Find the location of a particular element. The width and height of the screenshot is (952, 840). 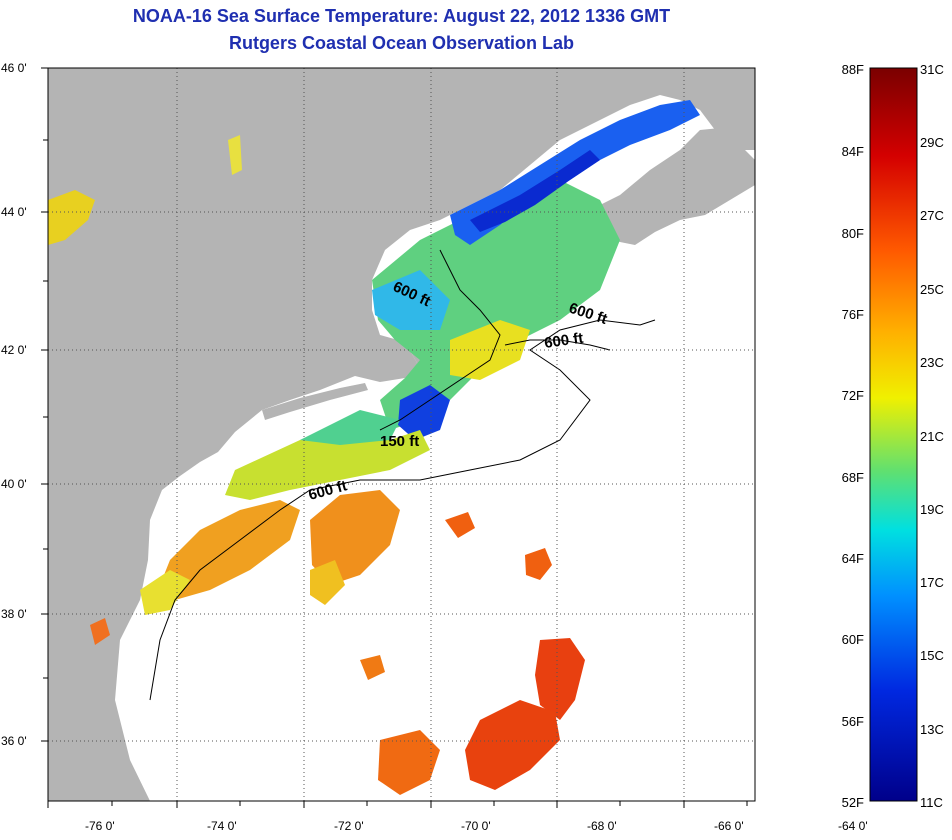

celsius-label: 27C is located at coordinates (932, 215).